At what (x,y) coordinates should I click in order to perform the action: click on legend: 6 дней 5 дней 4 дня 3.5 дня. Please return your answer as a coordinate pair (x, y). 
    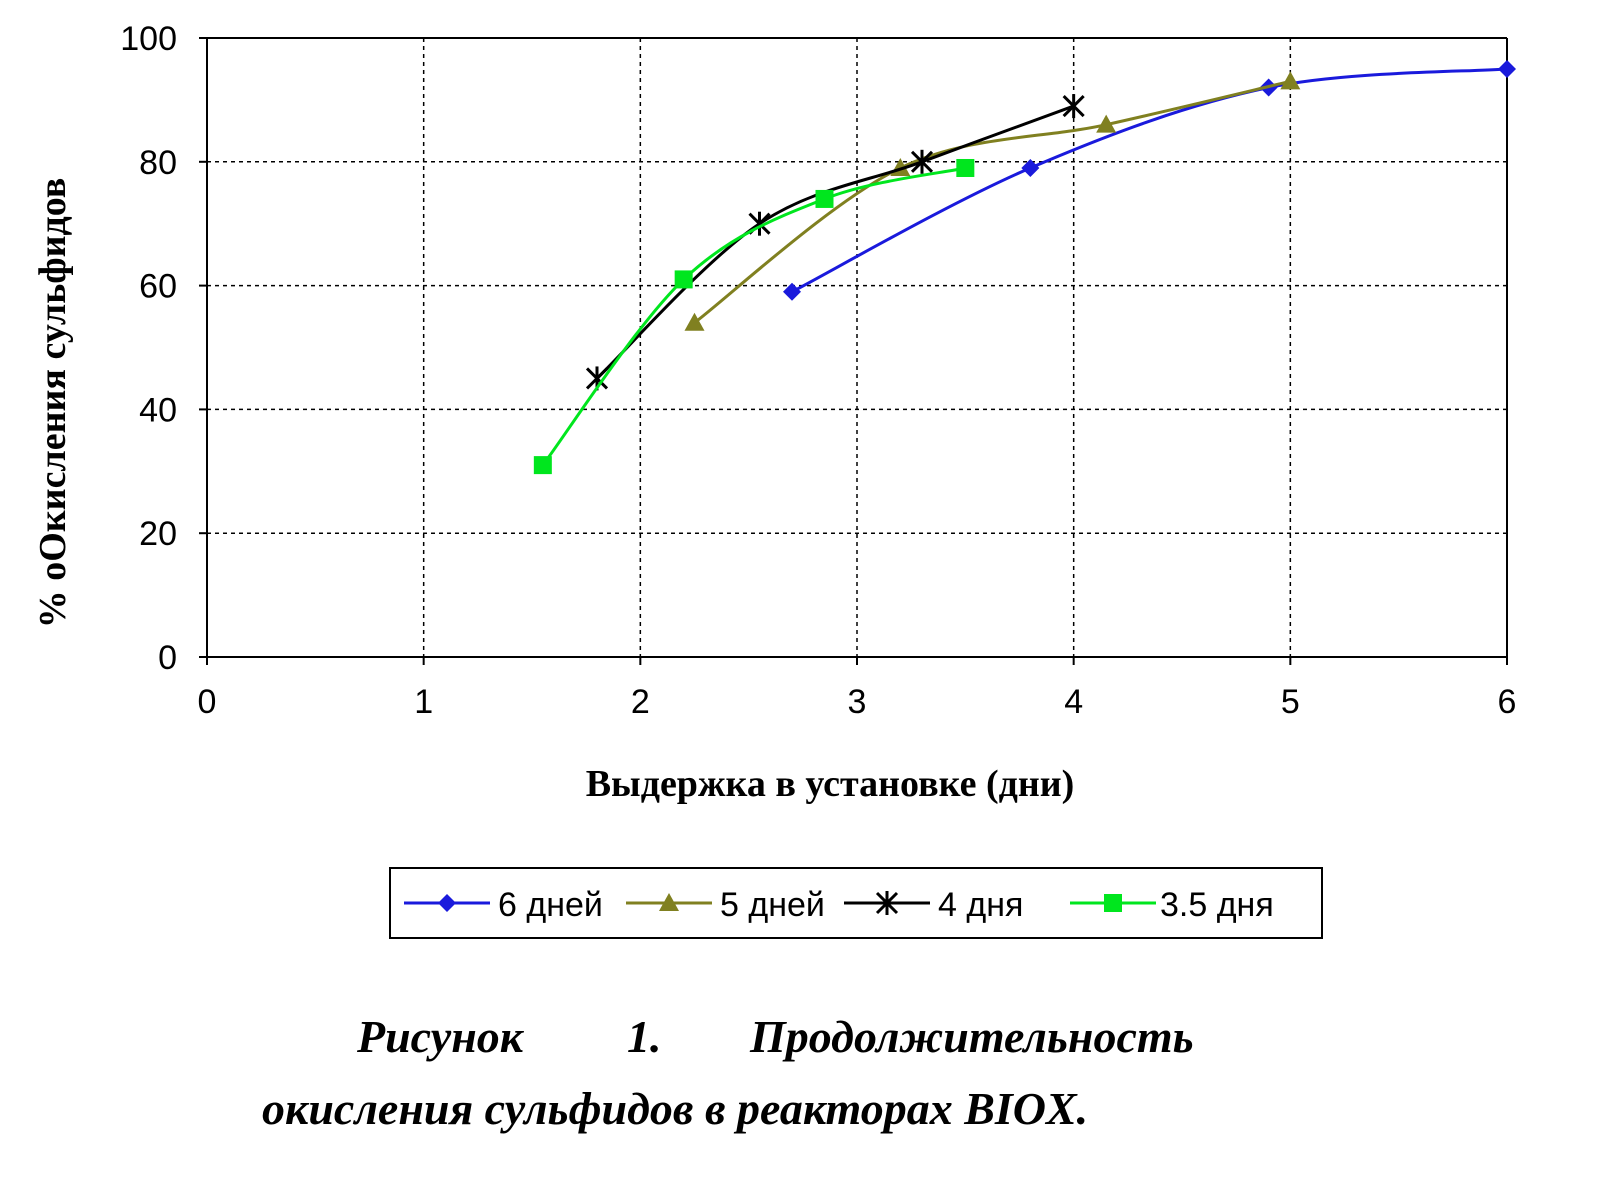
    Looking at the image, I should click on (856, 903).